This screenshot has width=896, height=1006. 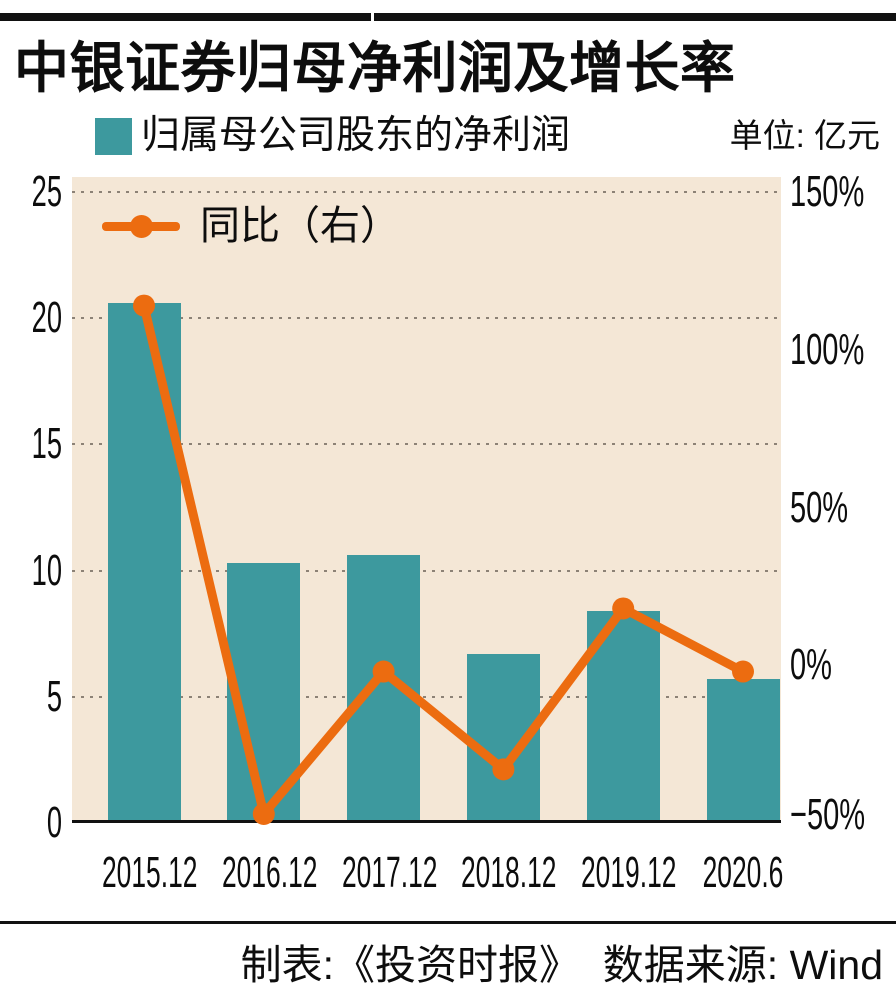 What do you see at coordinates (54, 696) in the screenshot?
I see `left-axis-tick-5: 5` at bounding box center [54, 696].